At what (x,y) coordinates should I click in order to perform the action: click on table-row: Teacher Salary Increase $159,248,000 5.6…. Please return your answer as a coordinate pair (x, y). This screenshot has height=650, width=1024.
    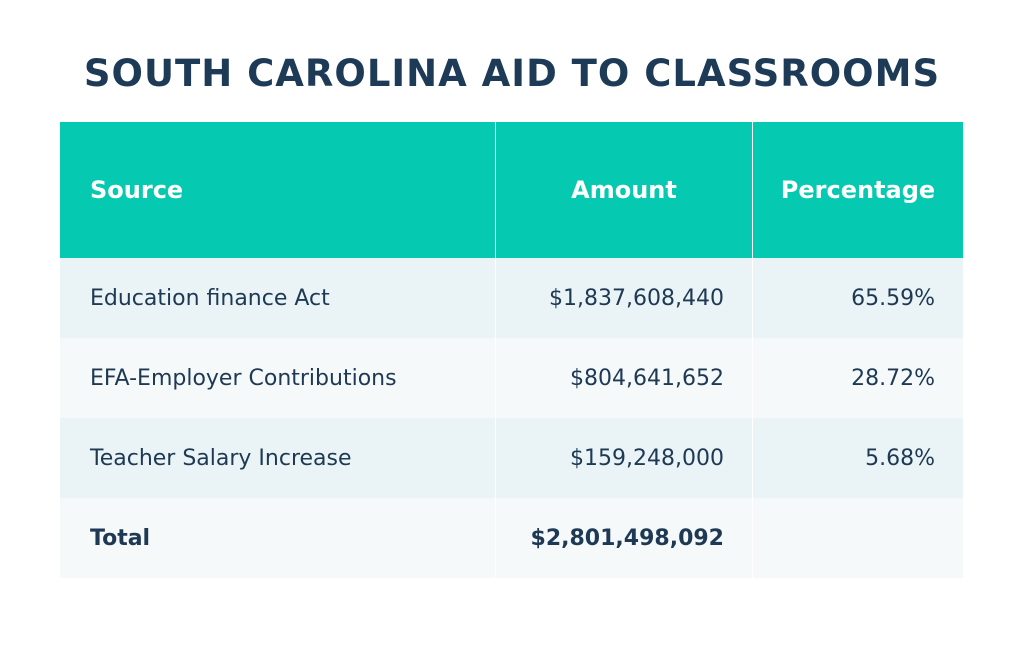
    Looking at the image, I should click on (511, 458).